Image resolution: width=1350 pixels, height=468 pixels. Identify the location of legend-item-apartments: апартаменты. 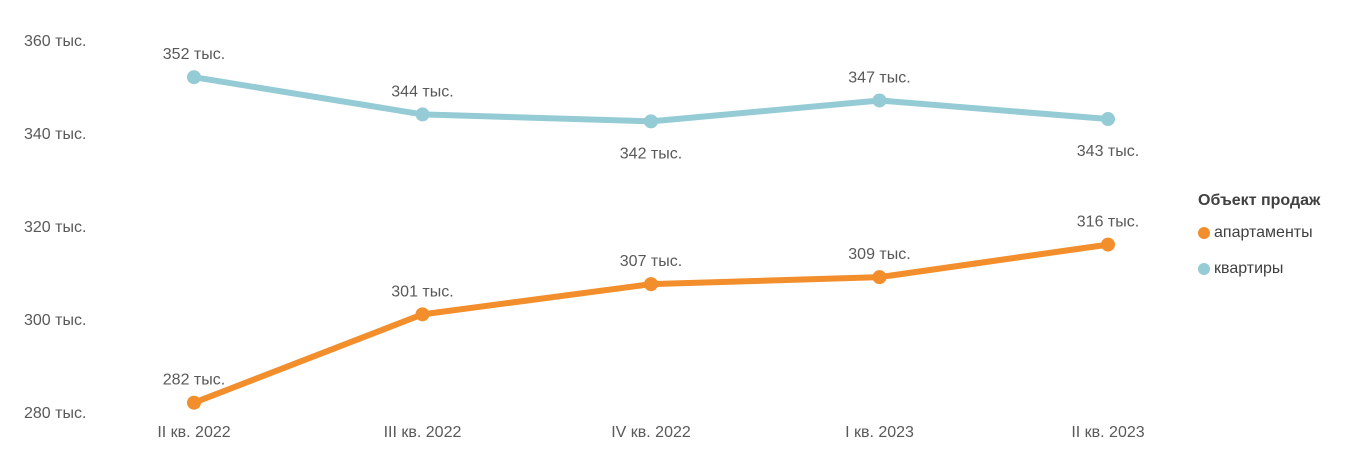
(1259, 233).